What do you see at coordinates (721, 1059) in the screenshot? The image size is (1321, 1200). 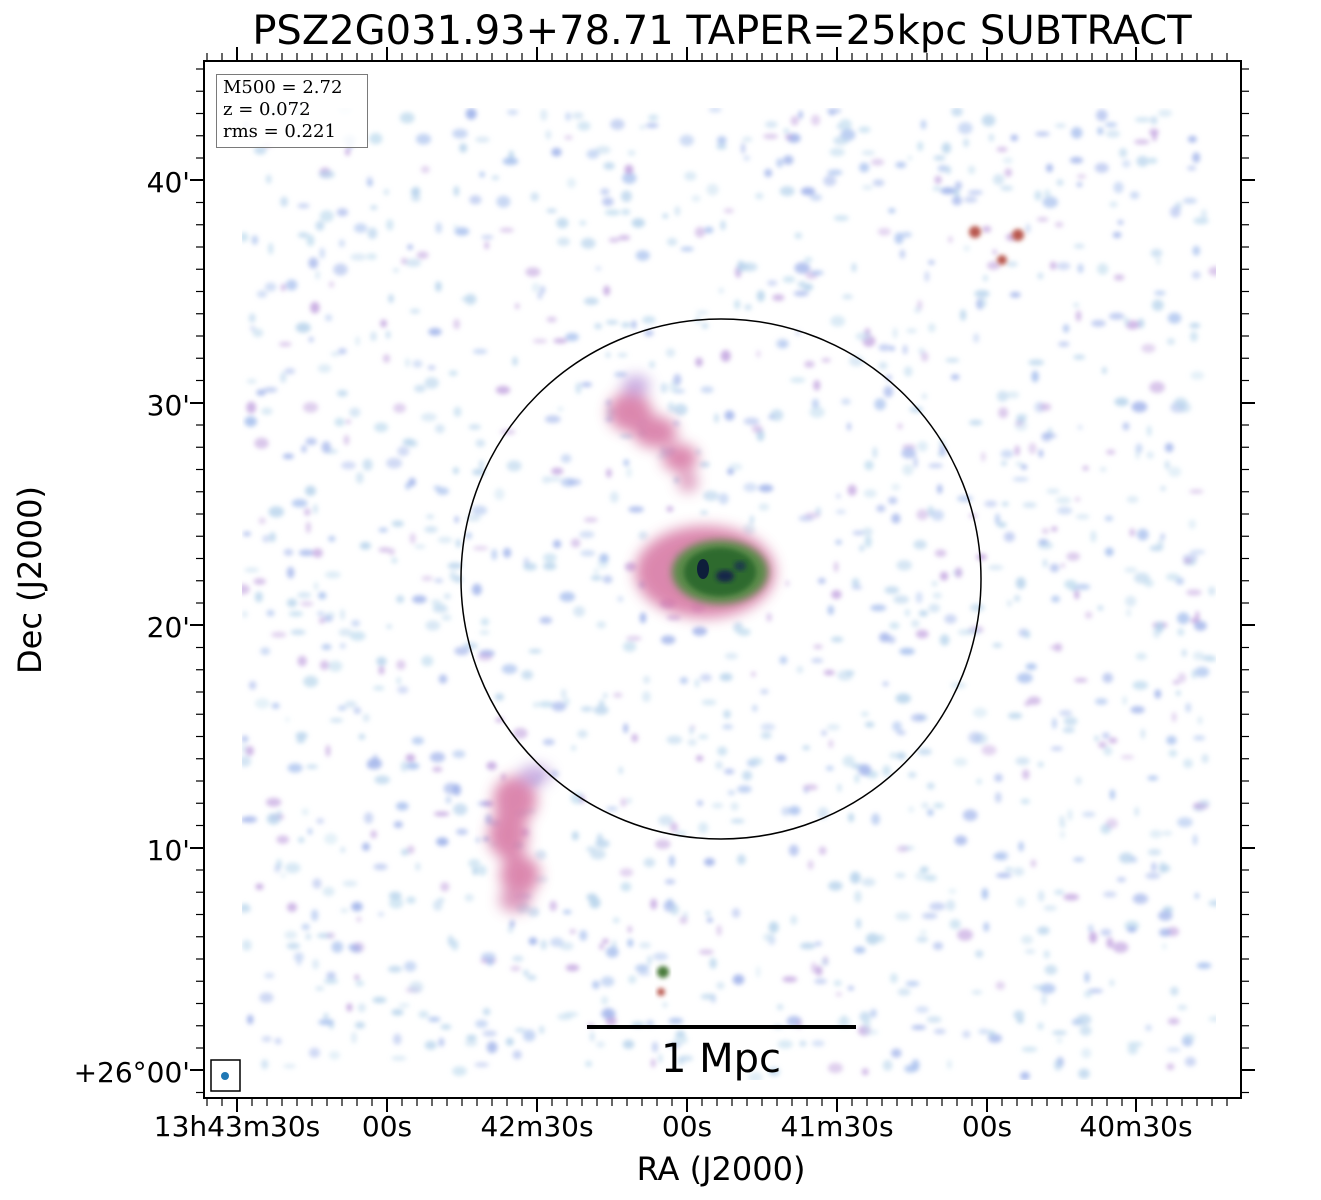 I see `scale-bar-label: 1 Mpc` at bounding box center [721, 1059].